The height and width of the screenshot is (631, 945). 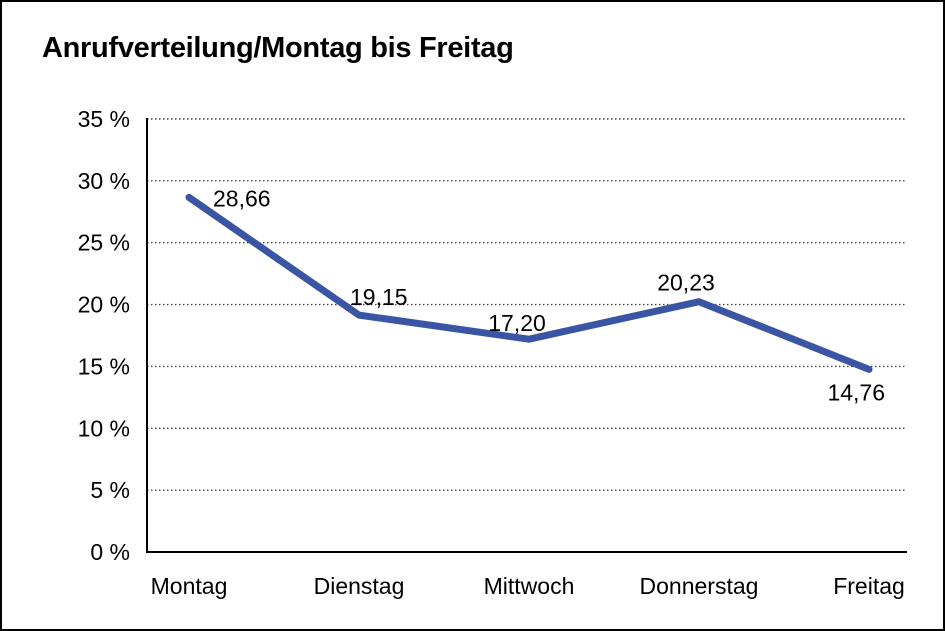 What do you see at coordinates (517, 323) in the screenshot?
I see `data-point-label: 17,20` at bounding box center [517, 323].